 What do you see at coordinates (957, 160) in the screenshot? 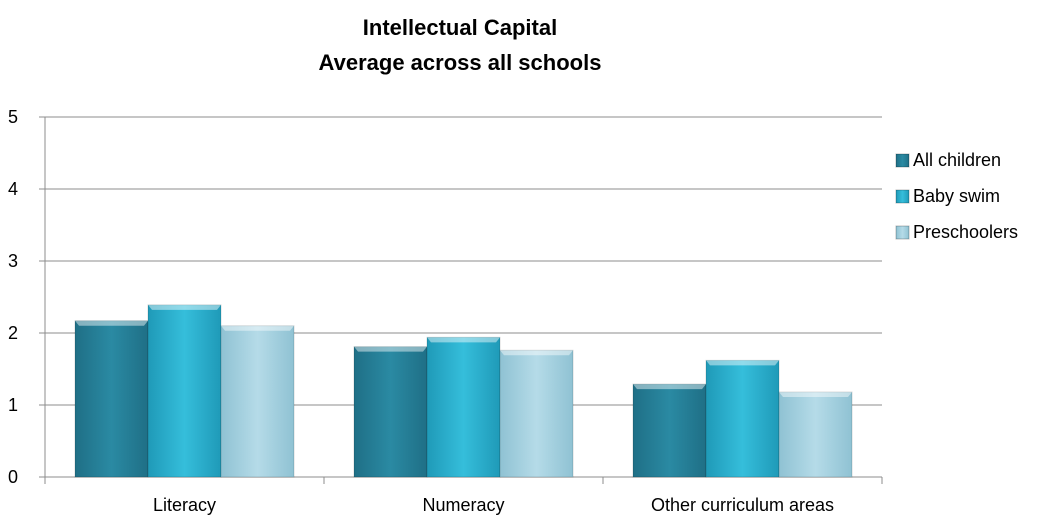
I see `legend-label: All children` at bounding box center [957, 160].